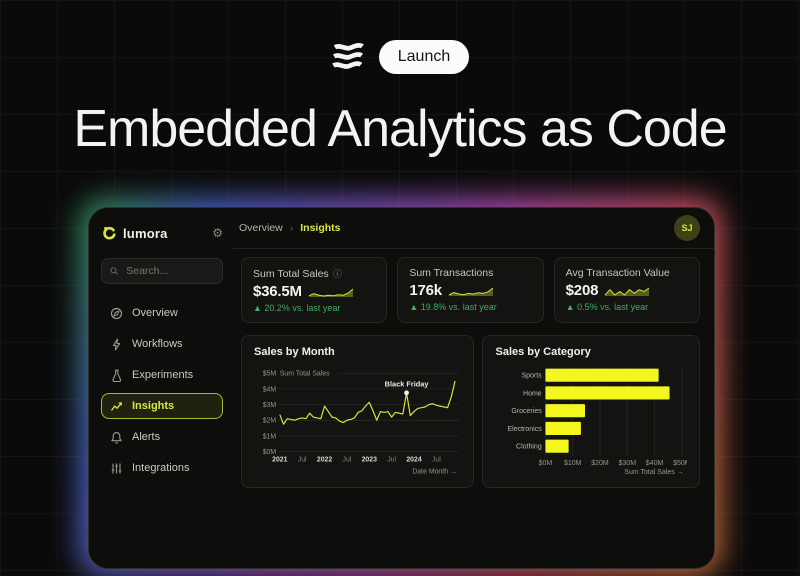 The image size is (800, 576). What do you see at coordinates (217, 233) in the screenshot?
I see `gear-icon: ⚙` at bounding box center [217, 233].